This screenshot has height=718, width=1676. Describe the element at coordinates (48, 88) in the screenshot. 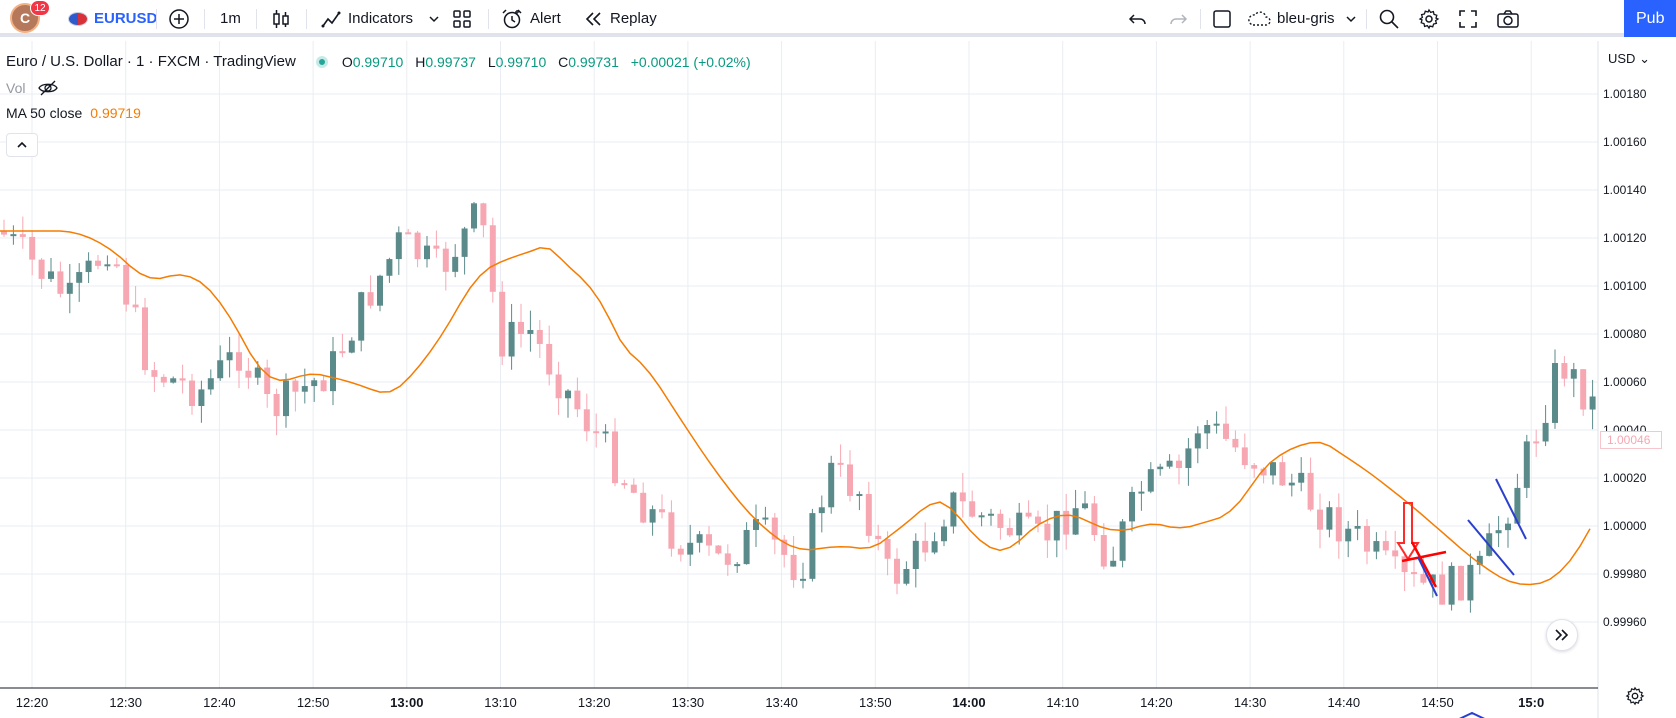

I see `eye-off-icon` at that location.